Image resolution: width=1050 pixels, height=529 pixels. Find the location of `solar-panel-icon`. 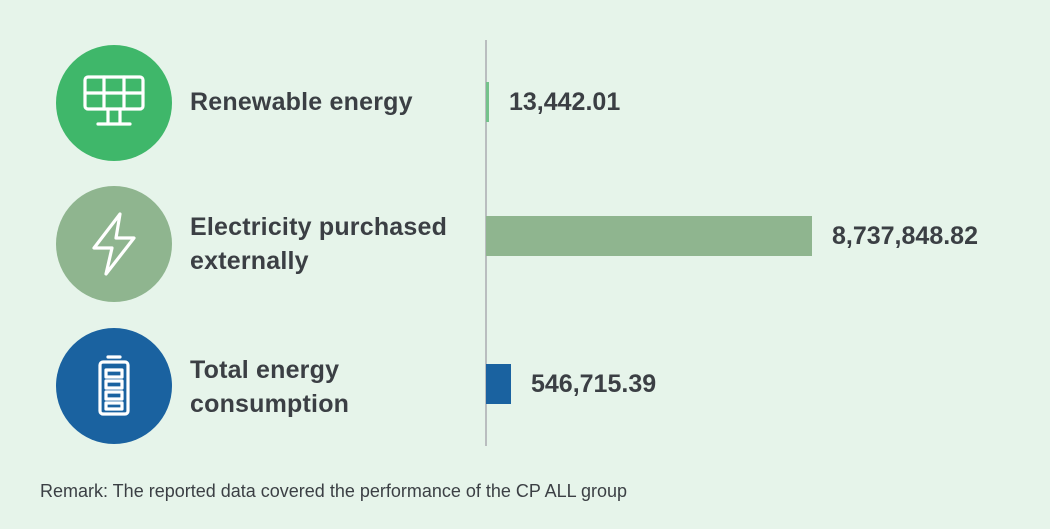

solar-panel-icon is located at coordinates (114, 103).